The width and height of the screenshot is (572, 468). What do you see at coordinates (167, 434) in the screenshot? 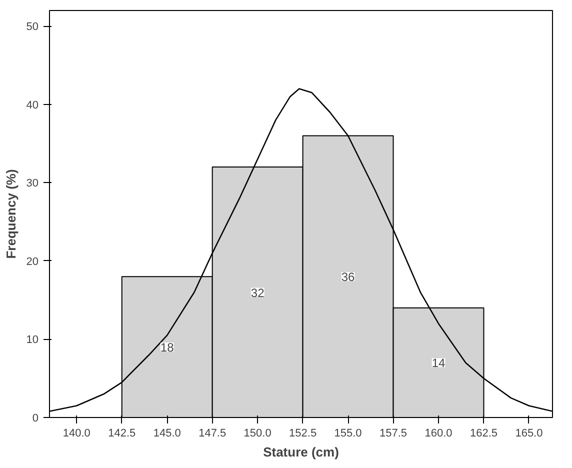
I see `x-tick-label: 145.0` at bounding box center [167, 434].